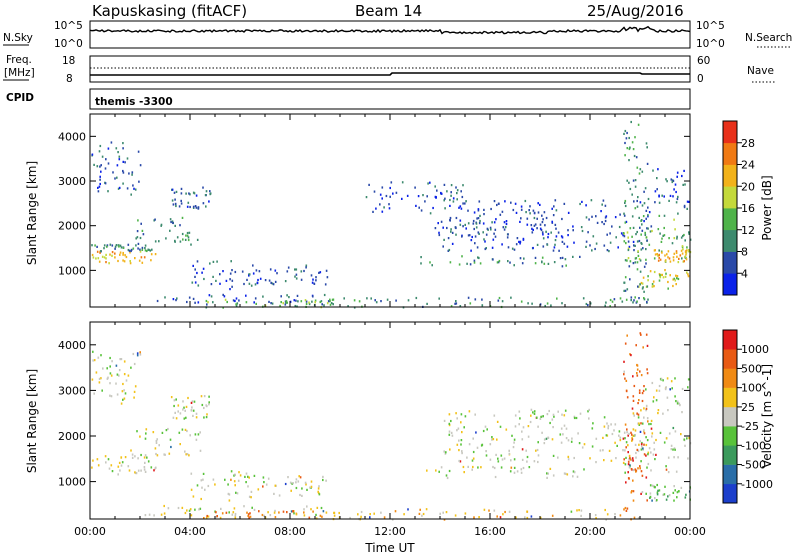 The width and height of the screenshot is (800, 554). I want to click on cpid-frame, so click(390, 99).